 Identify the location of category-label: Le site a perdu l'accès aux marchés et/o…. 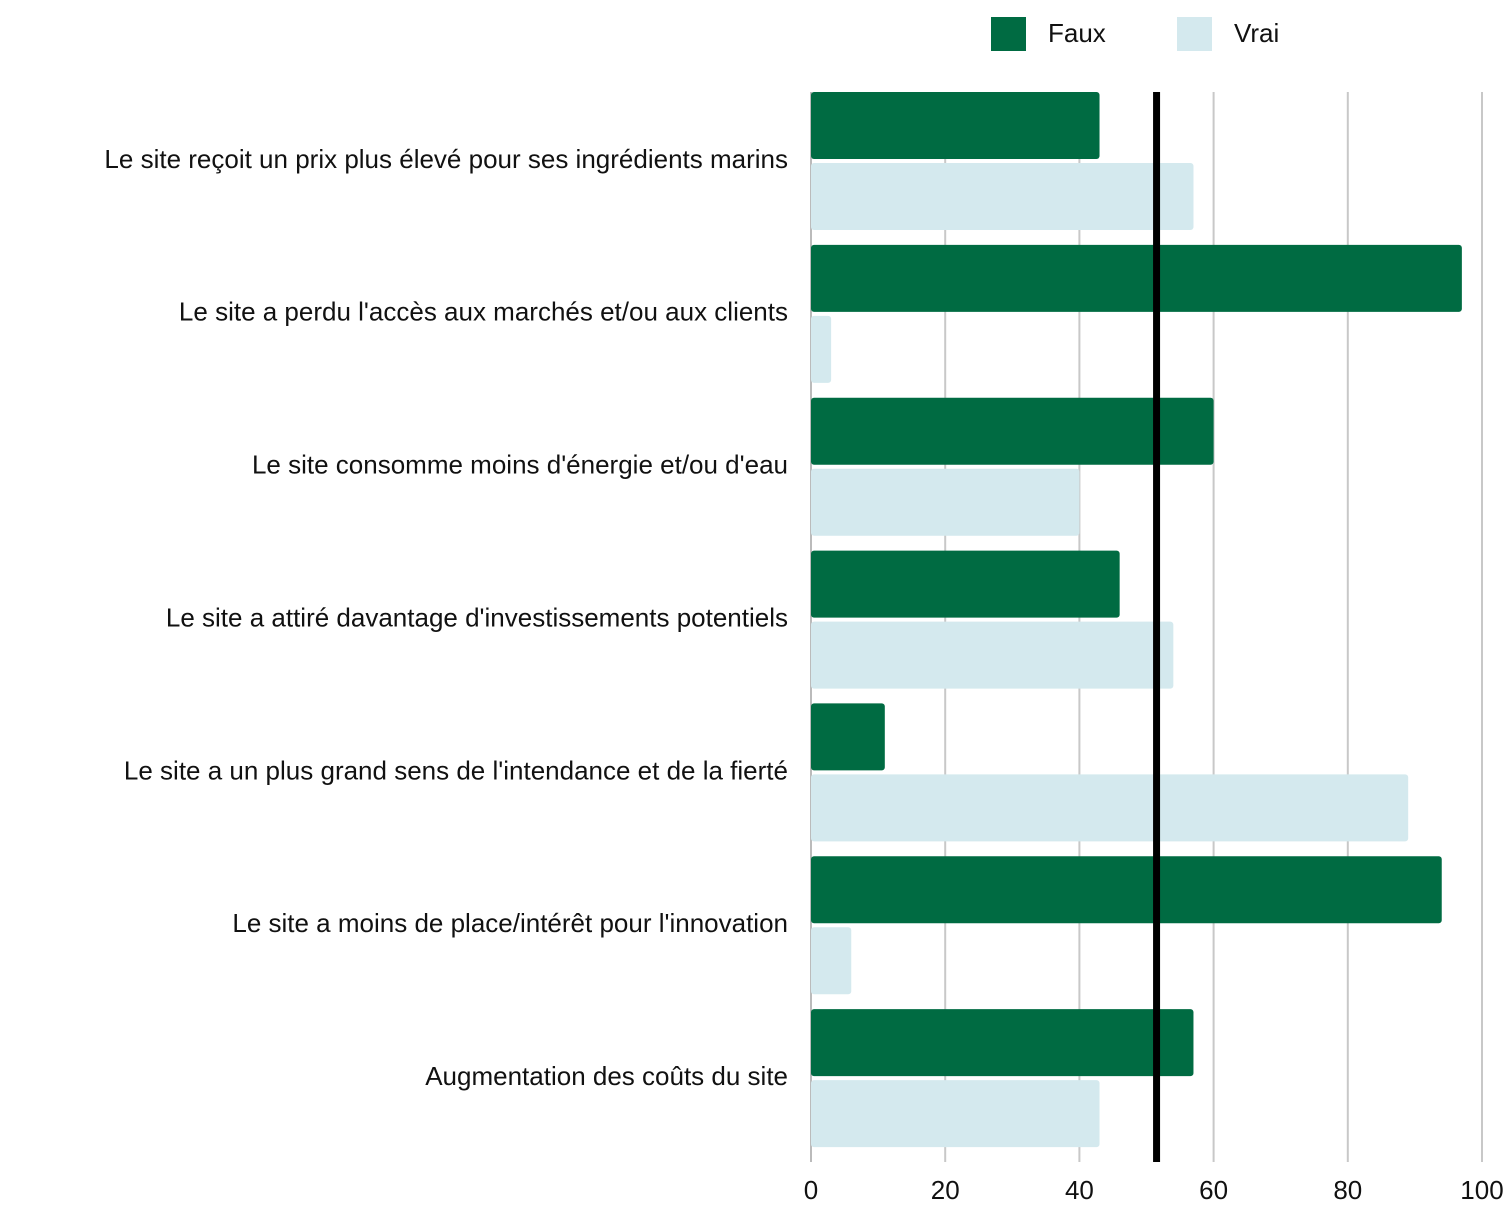
(483, 312).